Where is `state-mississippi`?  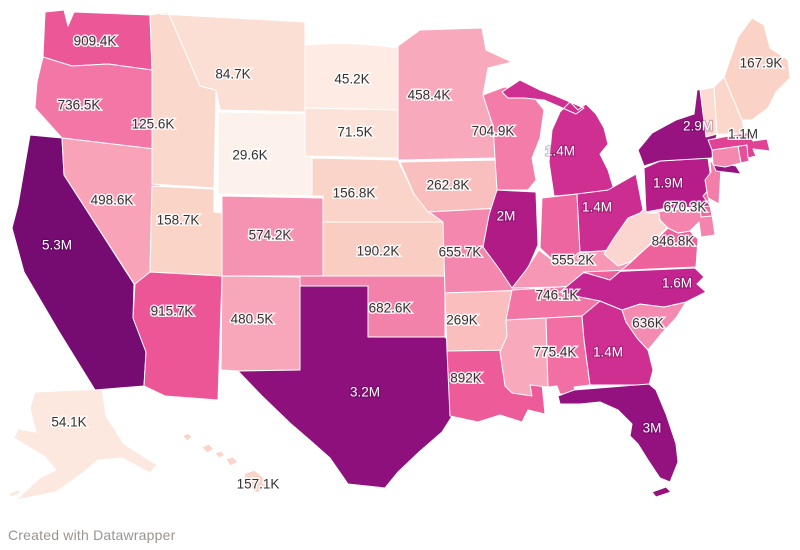 state-mississippi is located at coordinates (524, 357).